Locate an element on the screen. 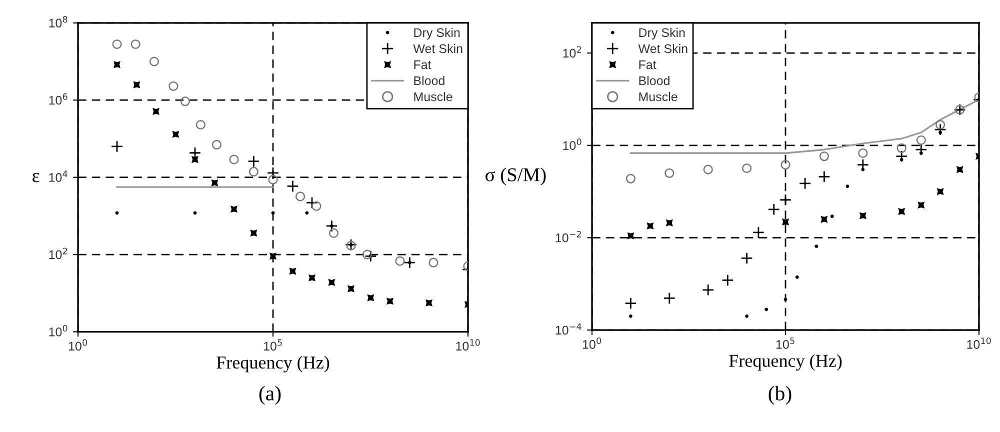  y-axis-title: ε is located at coordinates (36, 177).